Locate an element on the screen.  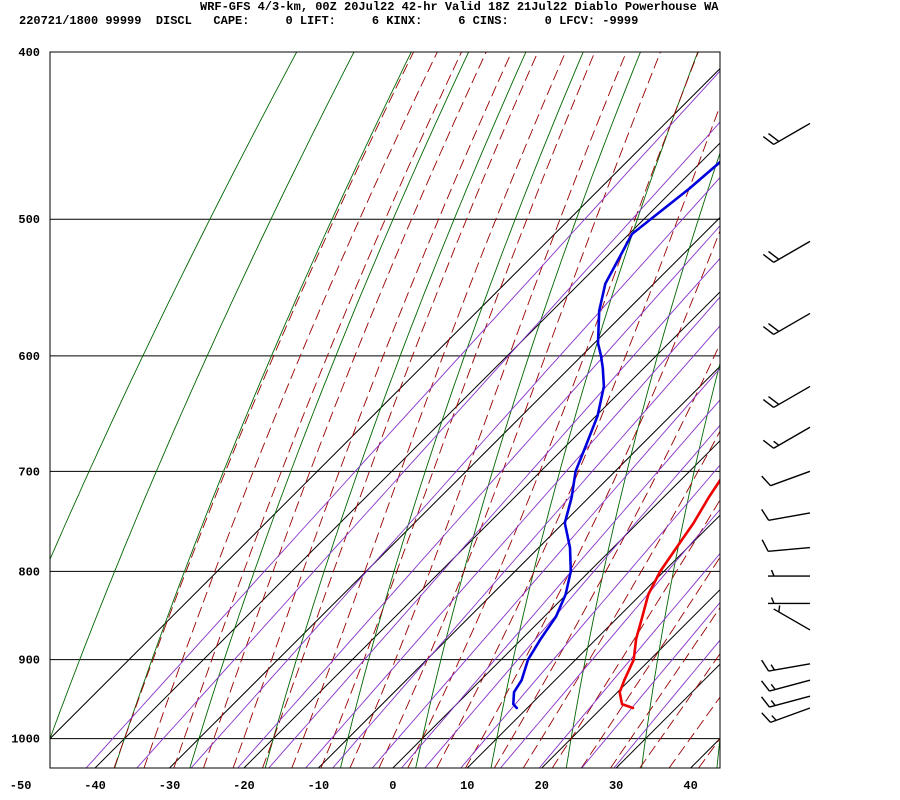
pressure-tick-label: 500 is located at coordinates (29, 220).